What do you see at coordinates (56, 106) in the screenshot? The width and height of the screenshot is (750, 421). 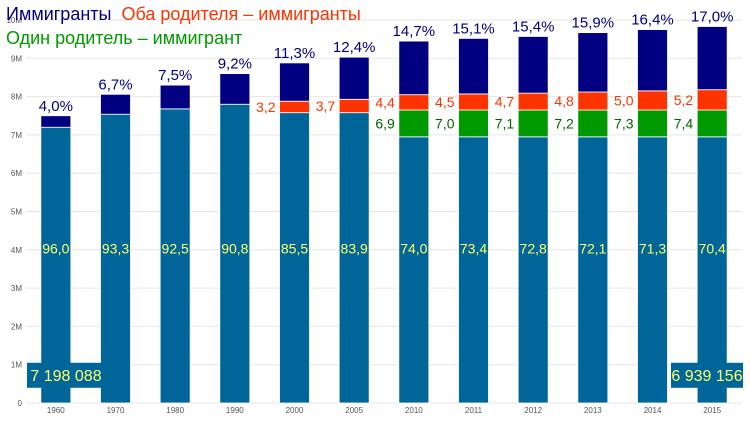 I see `data-label-immigrants: 4,0%` at bounding box center [56, 106].